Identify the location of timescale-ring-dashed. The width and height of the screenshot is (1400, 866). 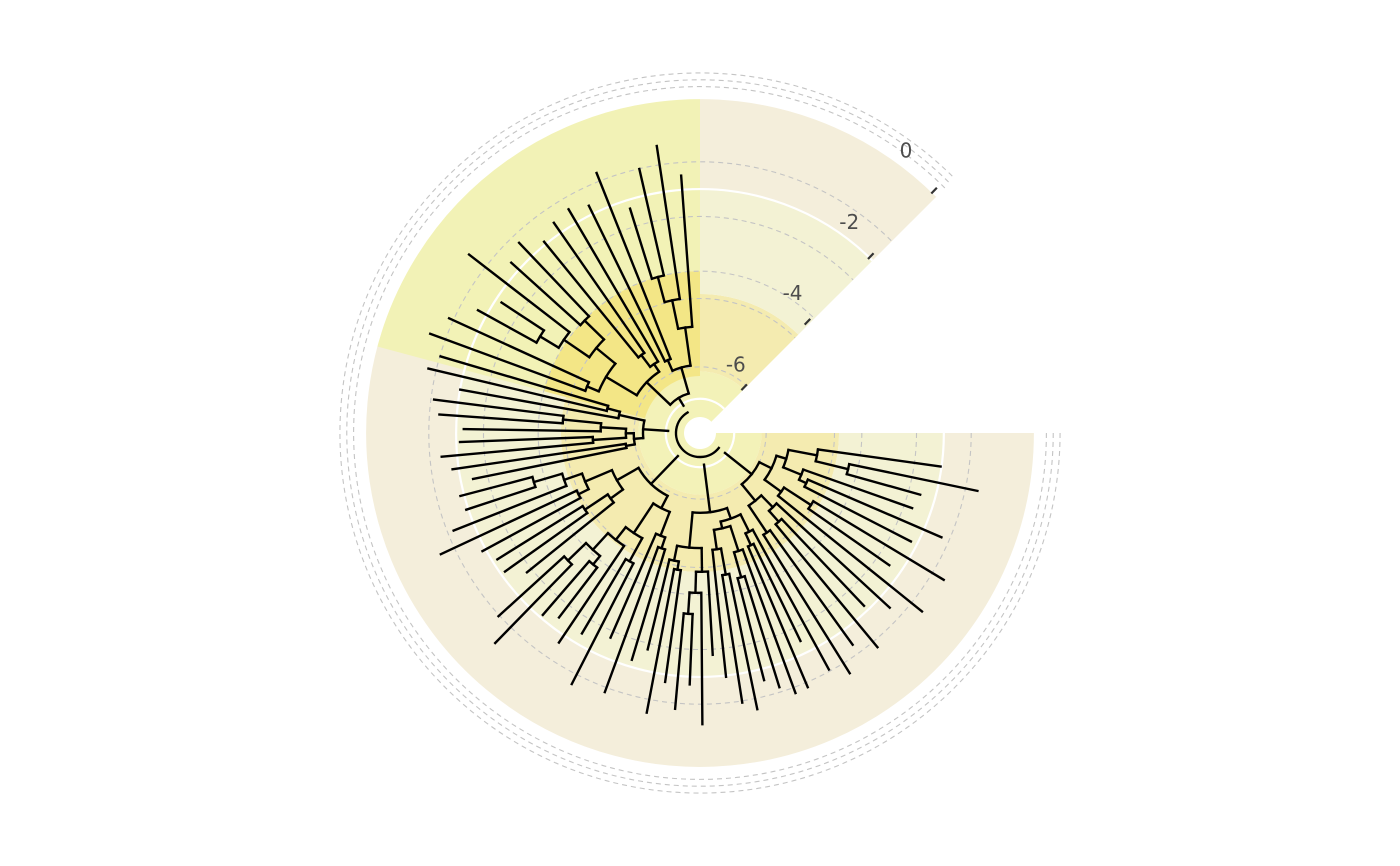
(700, 433).